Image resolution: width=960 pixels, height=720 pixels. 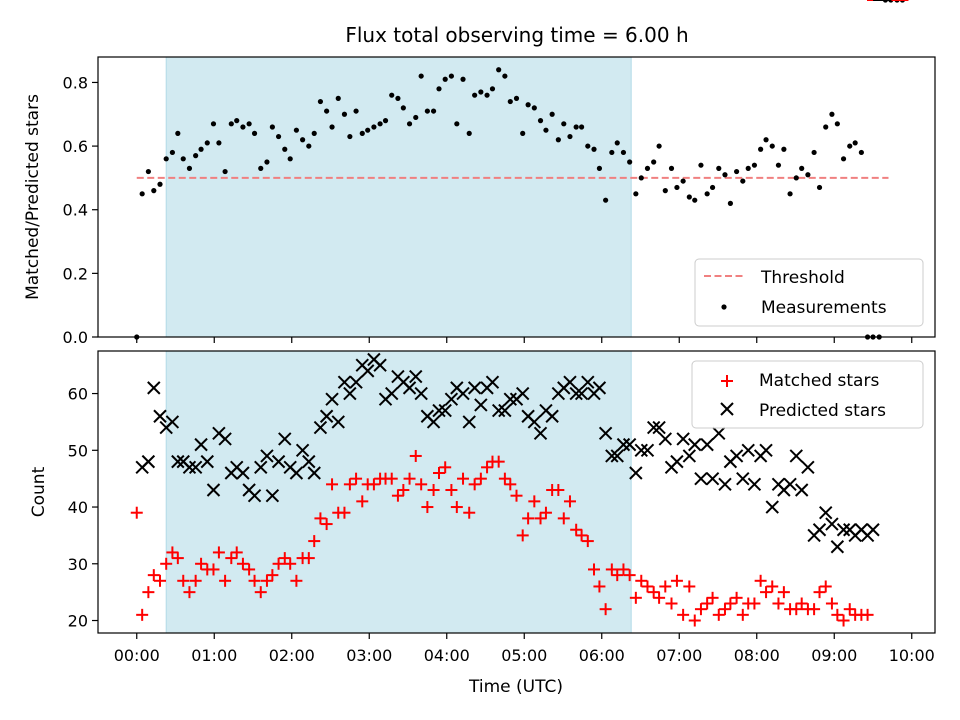 What do you see at coordinates (78, 450) in the screenshot?
I see `y-tick-label: 50` at bounding box center [78, 450].